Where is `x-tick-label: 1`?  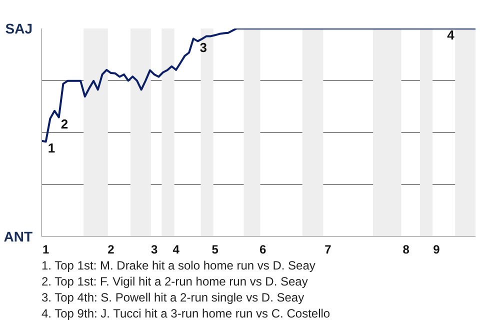 x-tick-label: 1 is located at coordinates (46, 249).